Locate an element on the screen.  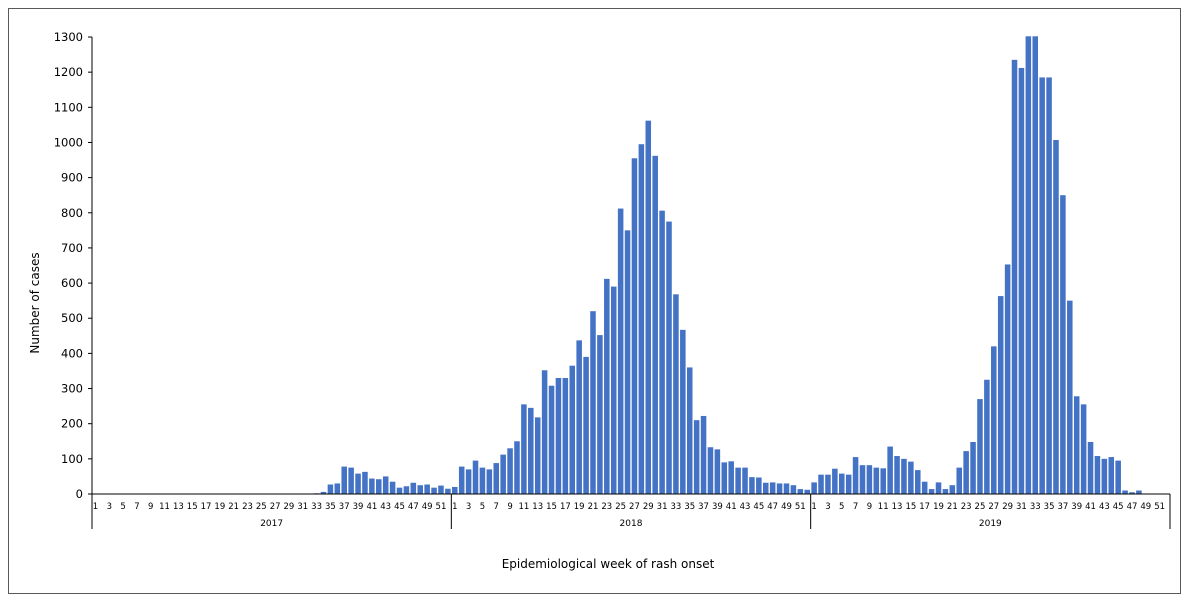
y-tick-label: 600 is located at coordinates (72, 283).